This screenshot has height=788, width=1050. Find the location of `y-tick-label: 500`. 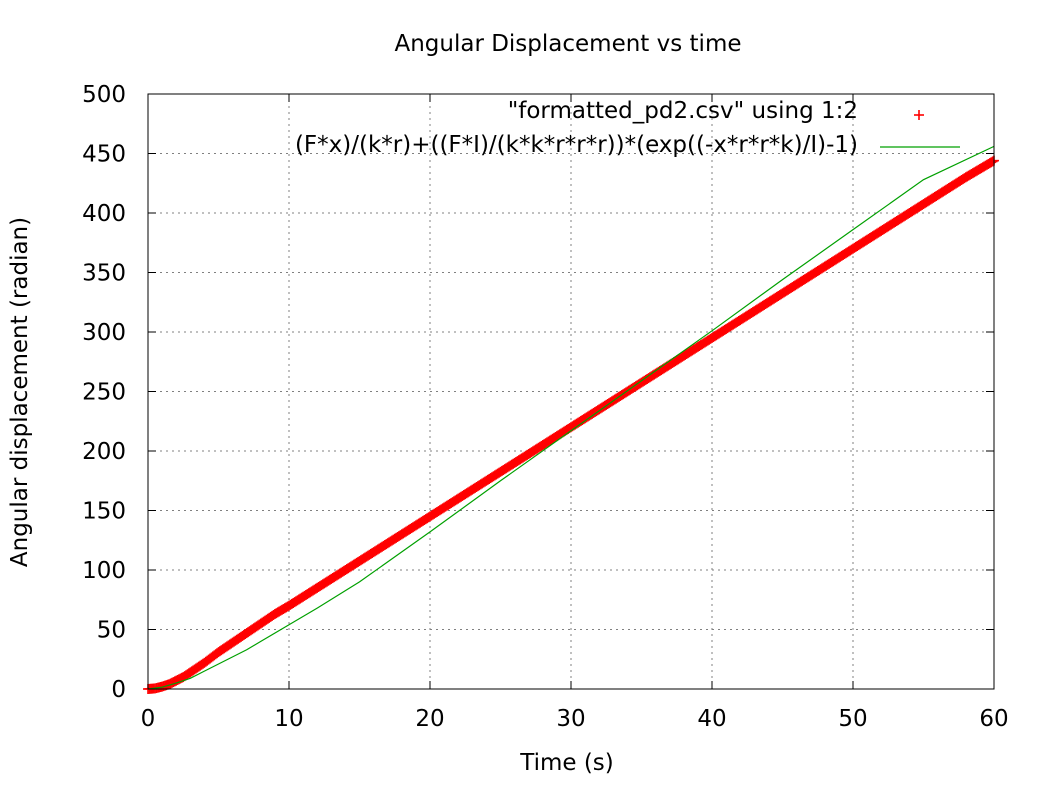

y-tick-label: 500 is located at coordinates (104, 95).